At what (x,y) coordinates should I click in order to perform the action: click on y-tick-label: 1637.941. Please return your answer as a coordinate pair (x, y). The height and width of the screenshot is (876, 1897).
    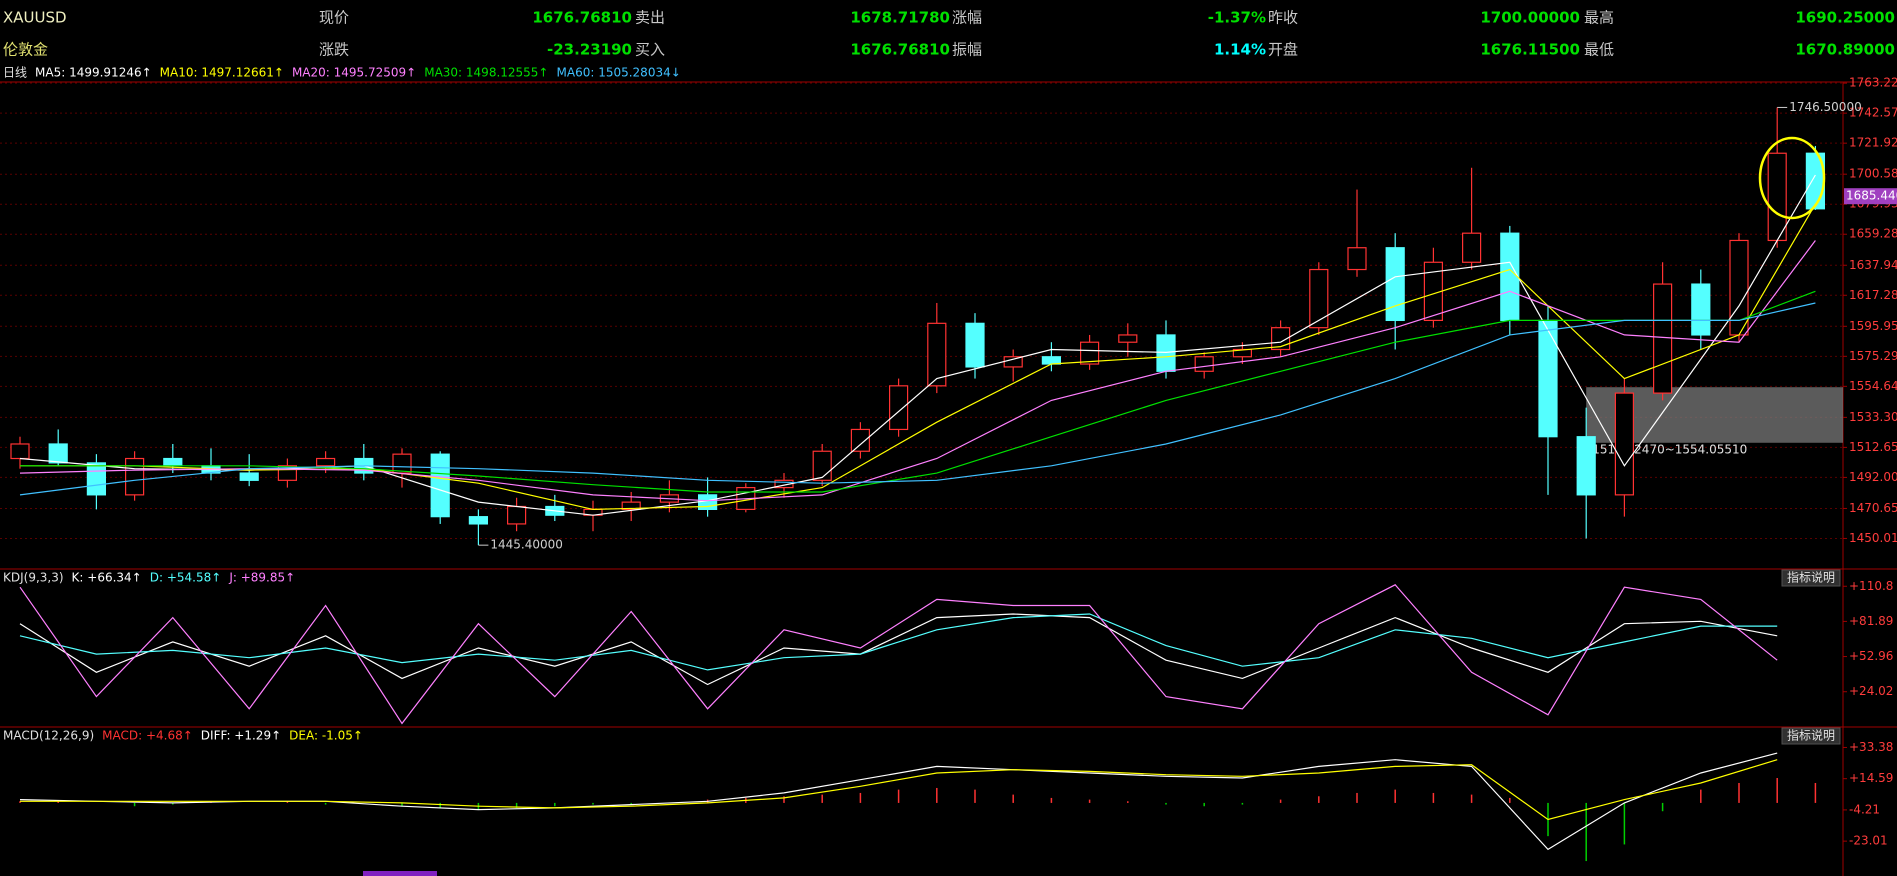
    Looking at the image, I should click on (1873, 265).